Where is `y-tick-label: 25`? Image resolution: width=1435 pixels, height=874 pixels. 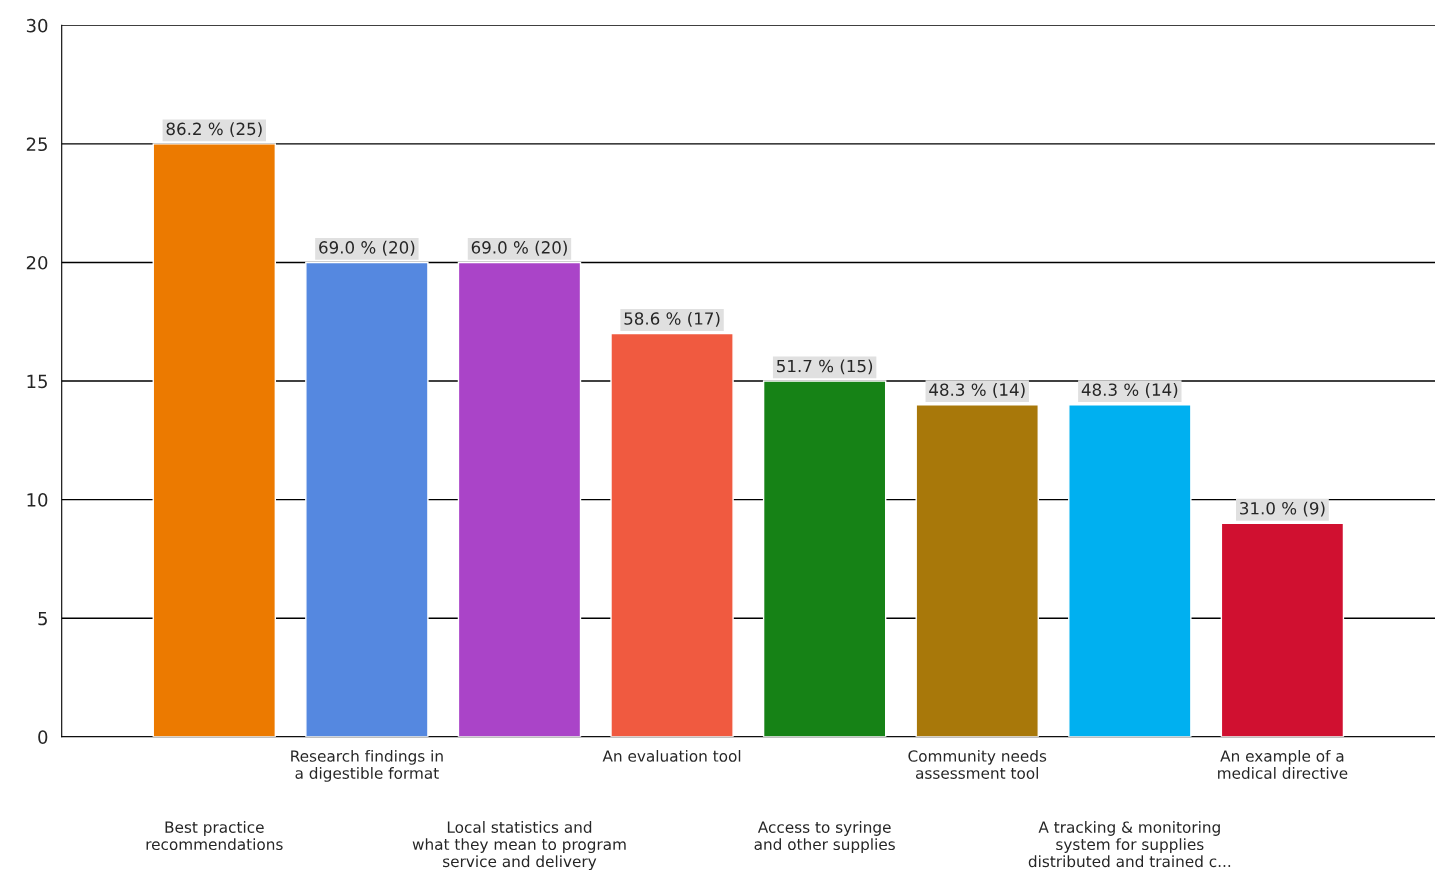 y-tick-label: 25 is located at coordinates (36, 144).